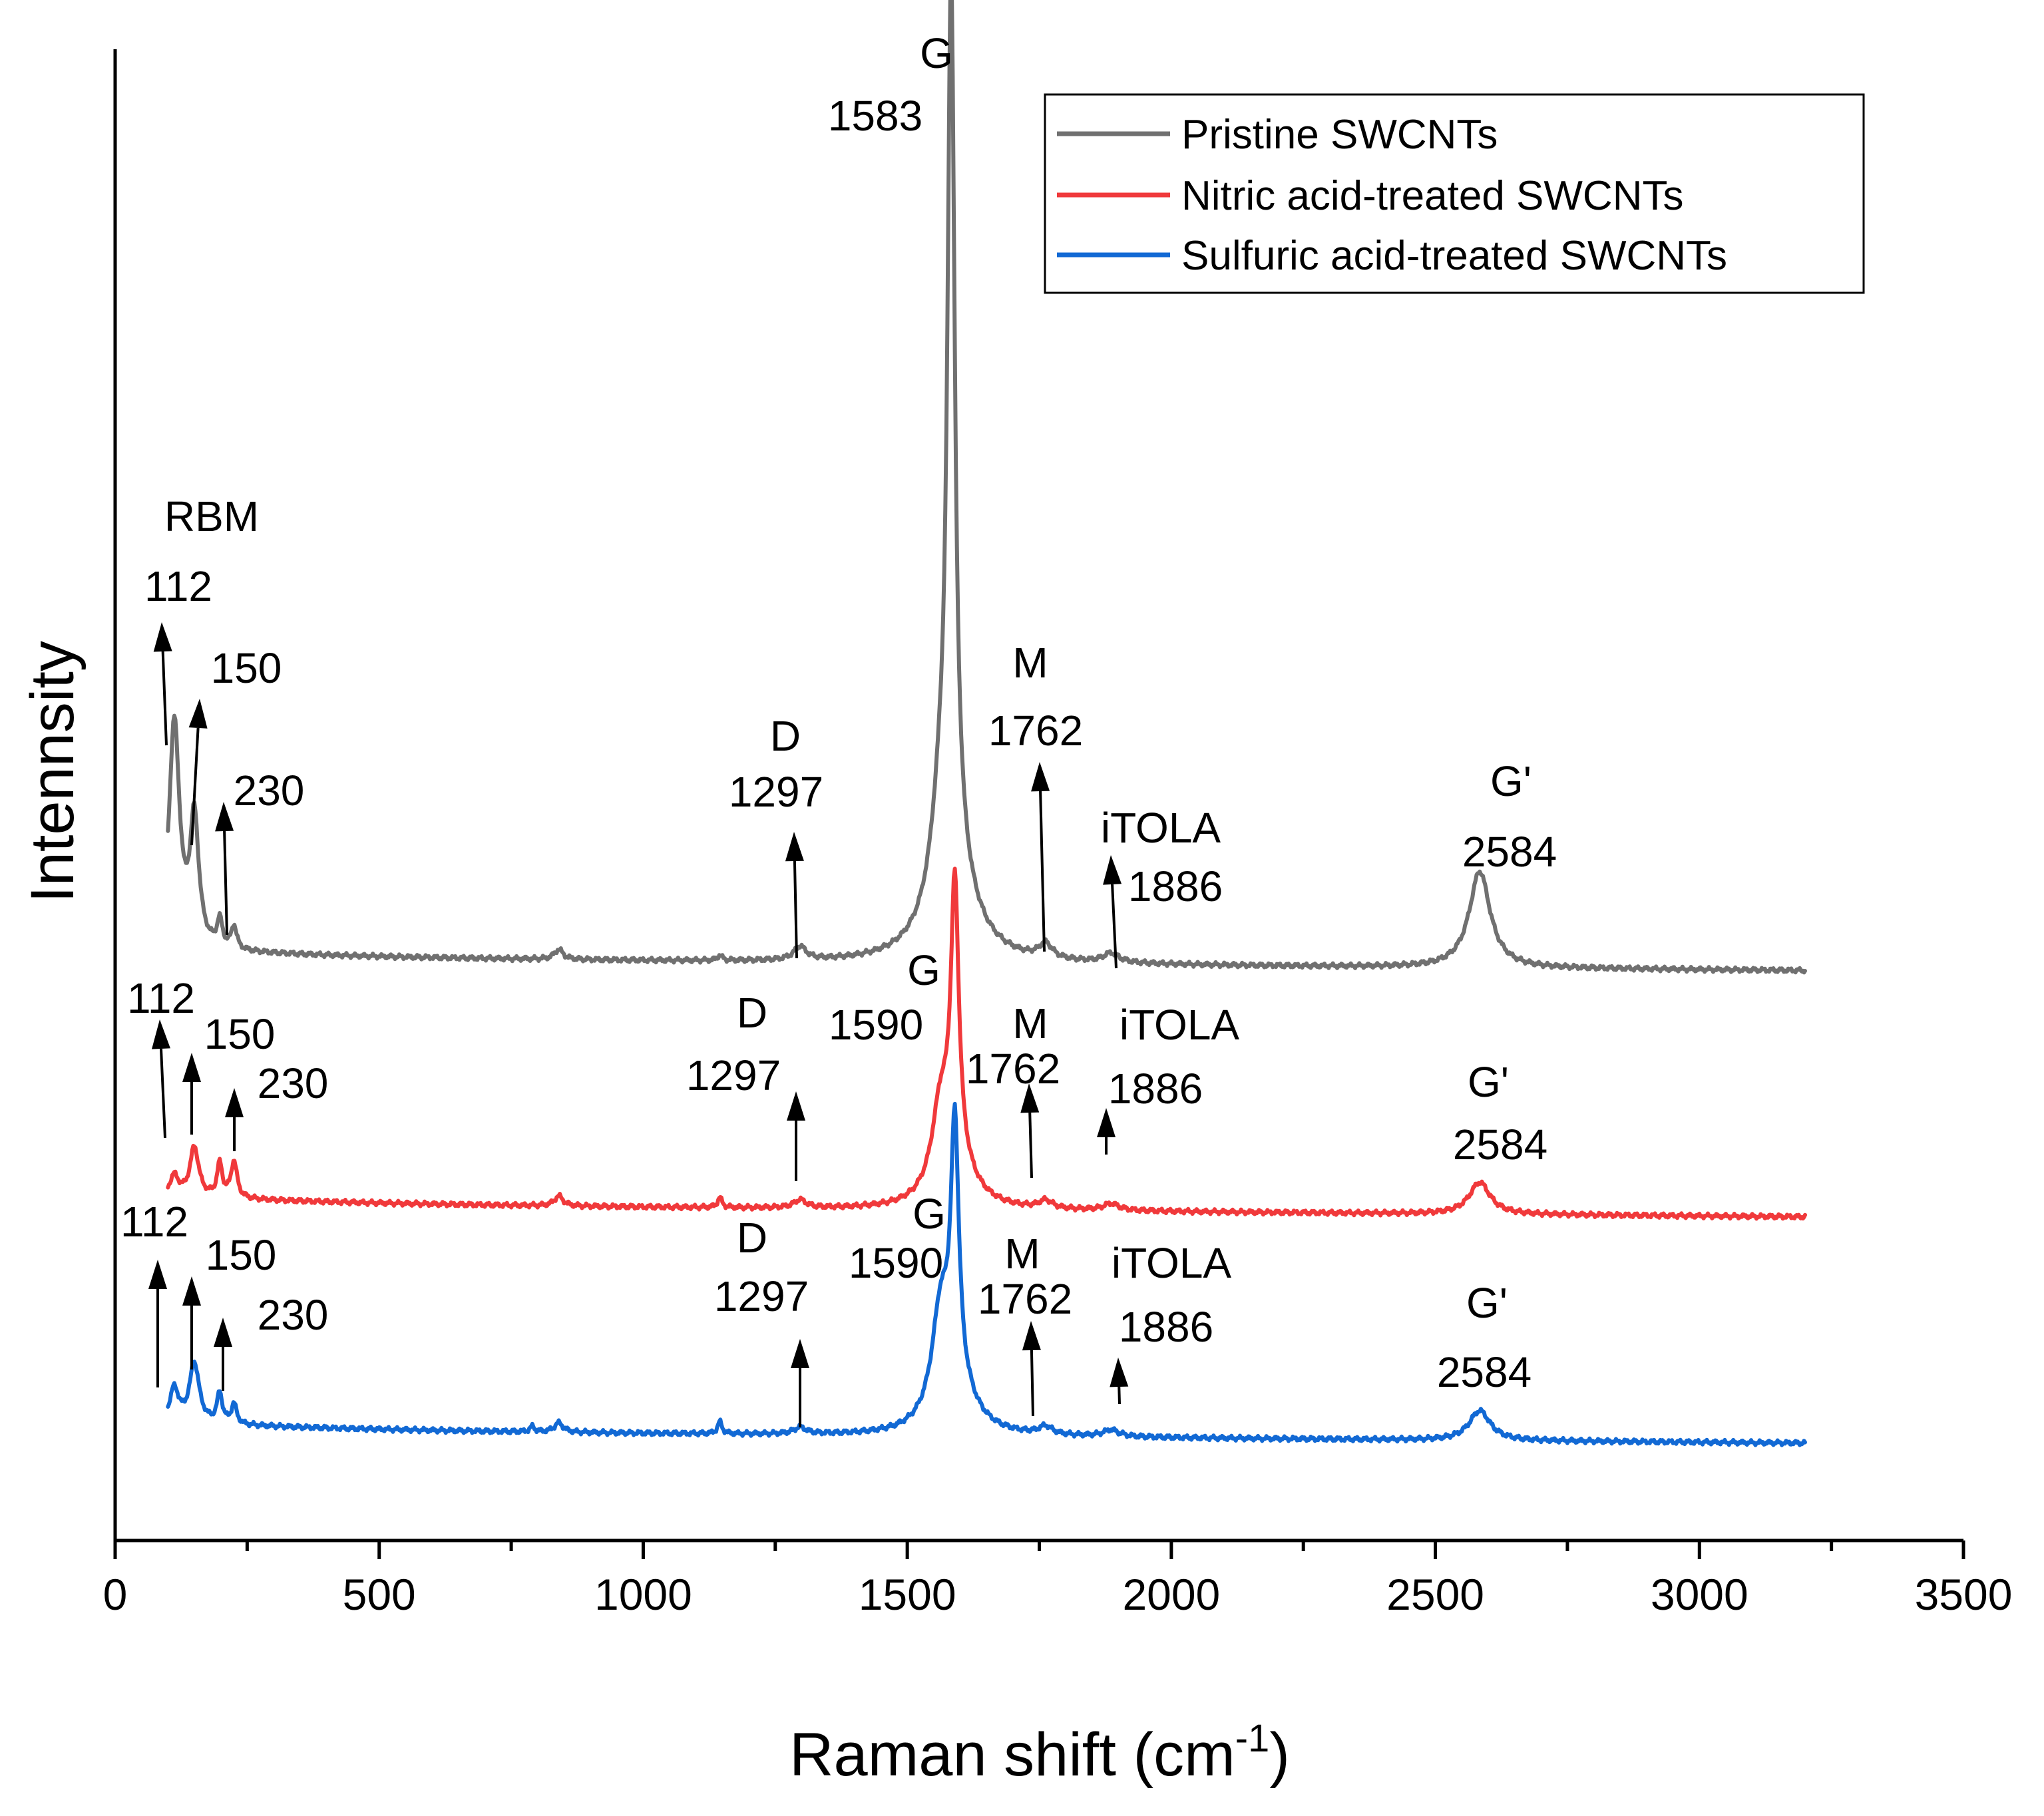  Describe the element at coordinates (1279, 1755) in the screenshot. I see `x-axis-title-end: )` at that location.